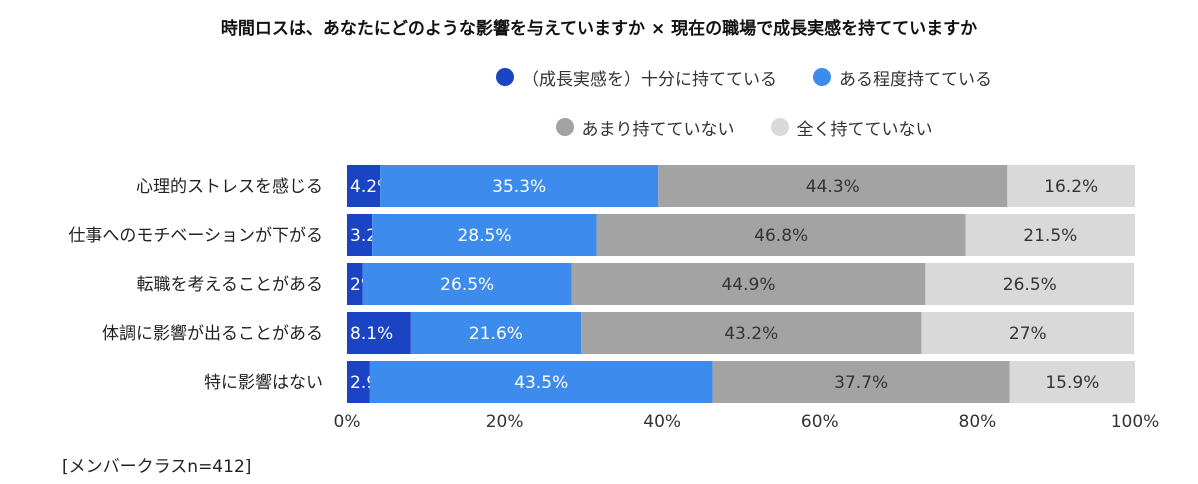 The image size is (1198, 484). Describe the element at coordinates (157, 467) in the screenshot. I see `sample-size-note: [メンバークラスn=412]` at that location.